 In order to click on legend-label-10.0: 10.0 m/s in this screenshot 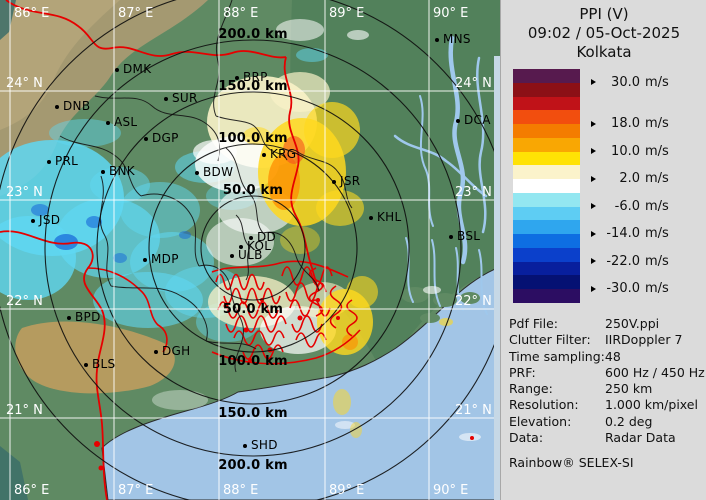, I will do `click(630, 151)`.